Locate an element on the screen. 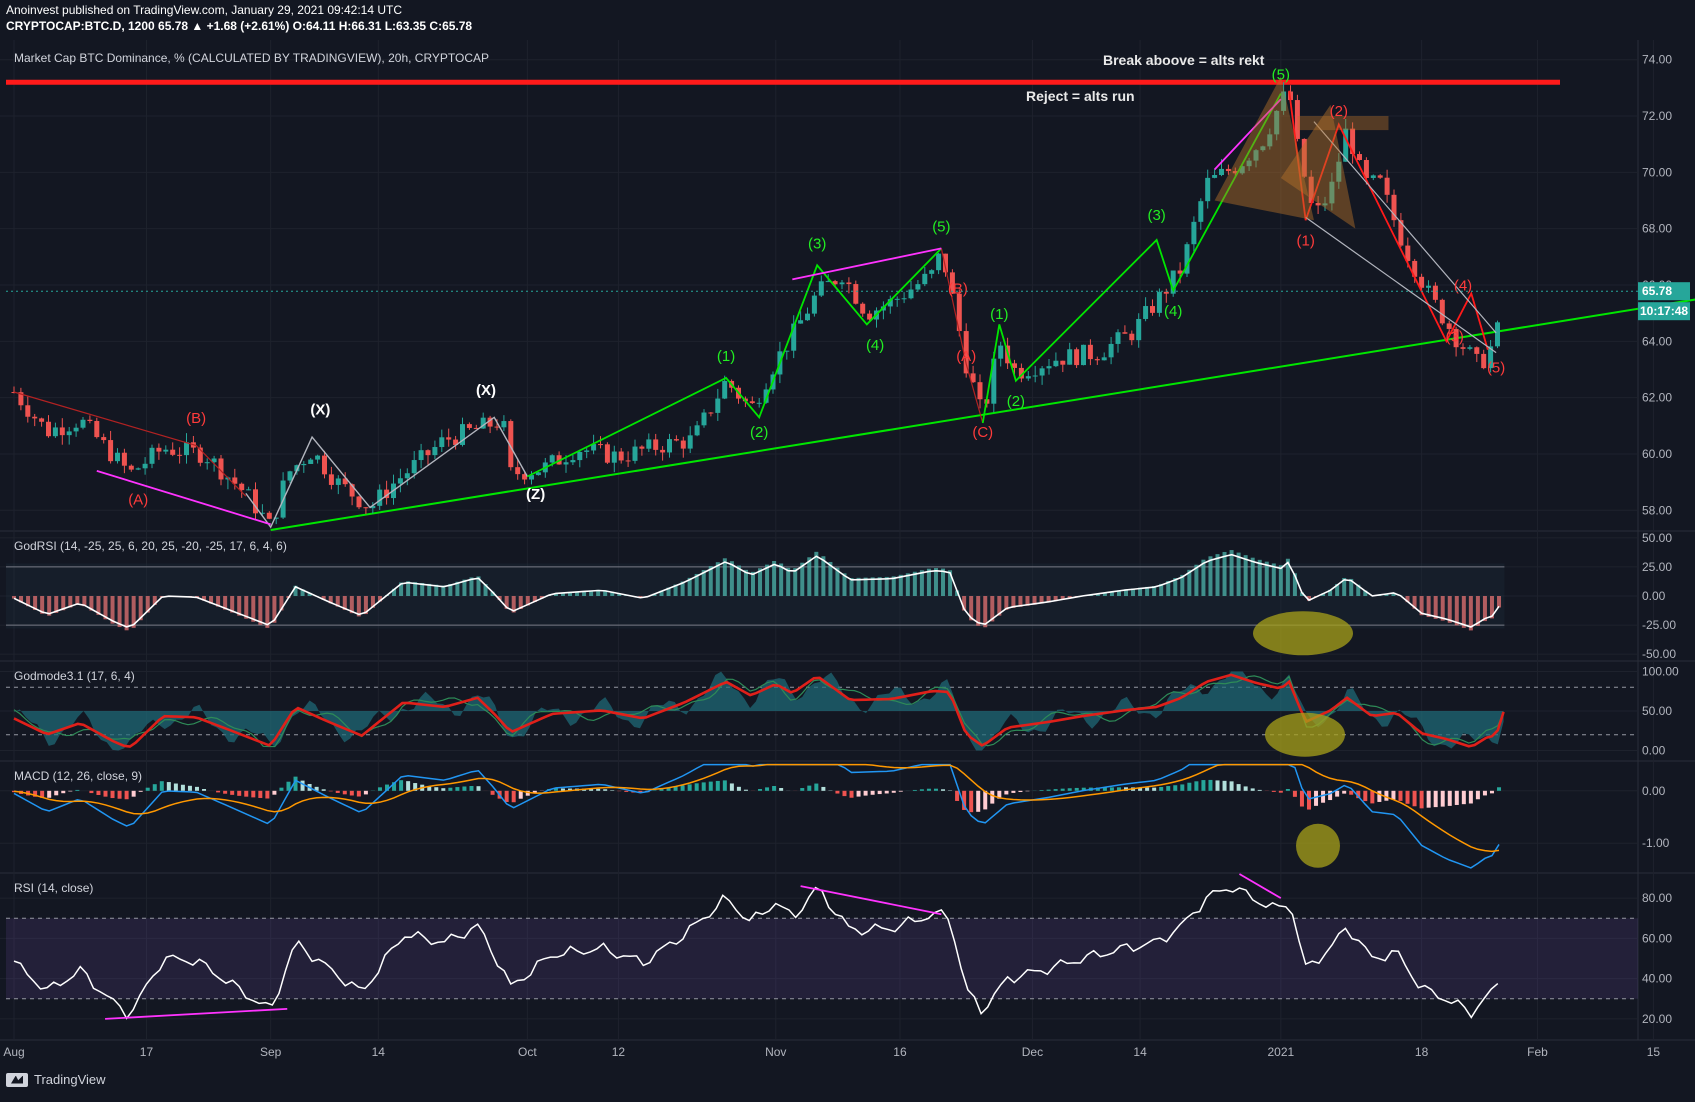  wave-label: (X) is located at coordinates (486, 390).